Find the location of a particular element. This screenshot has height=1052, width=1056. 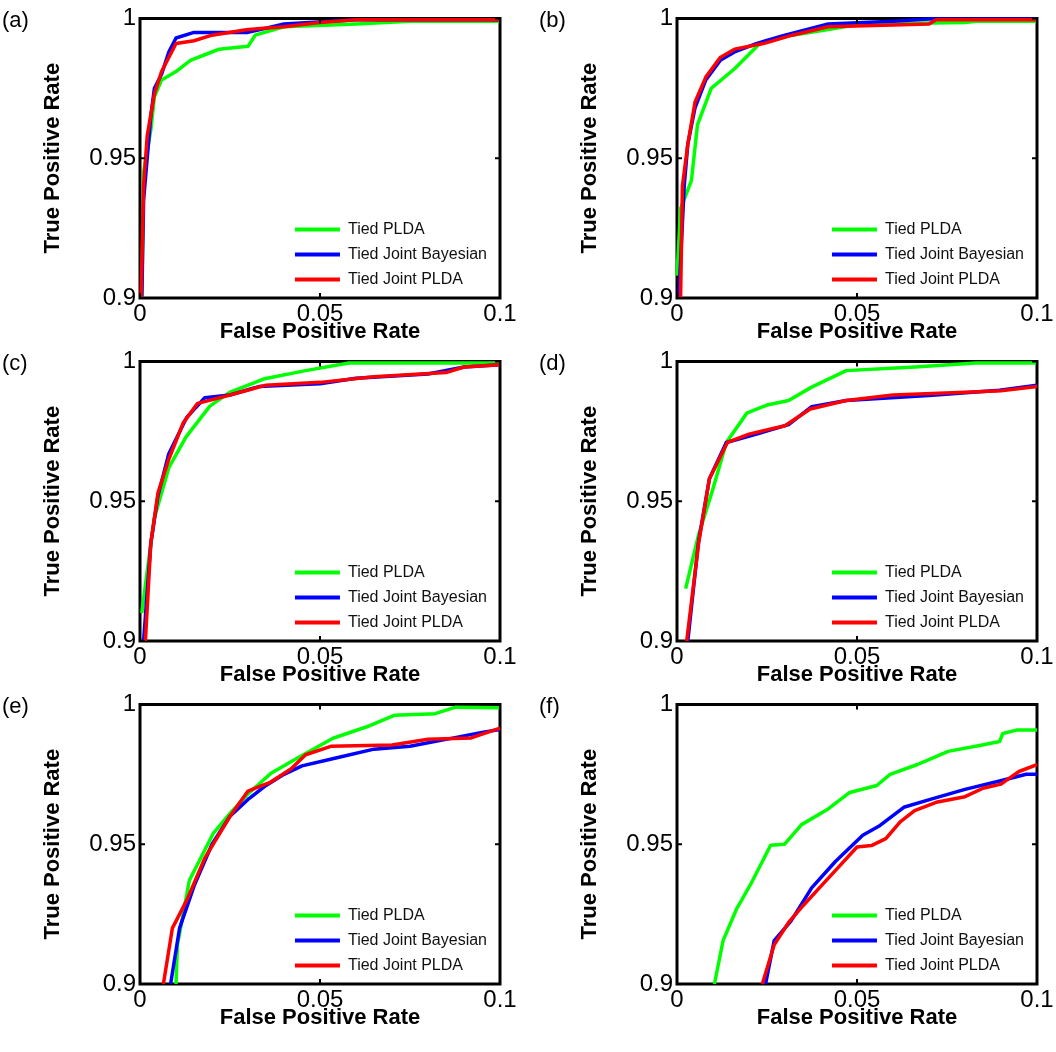

text: (e) is located at coordinates (15, 706).